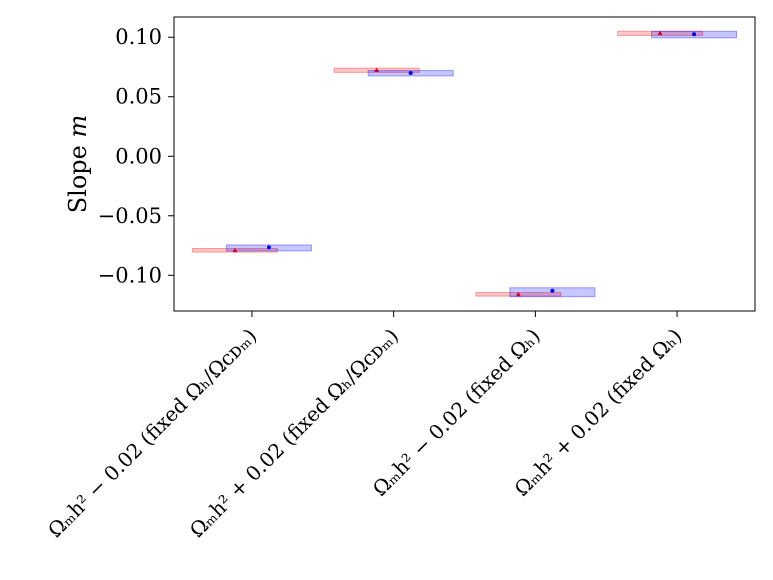 This screenshot has width=773, height=580. Describe the element at coordinates (78, 164) in the screenshot. I see `y-axis-label: Slope m` at that location.